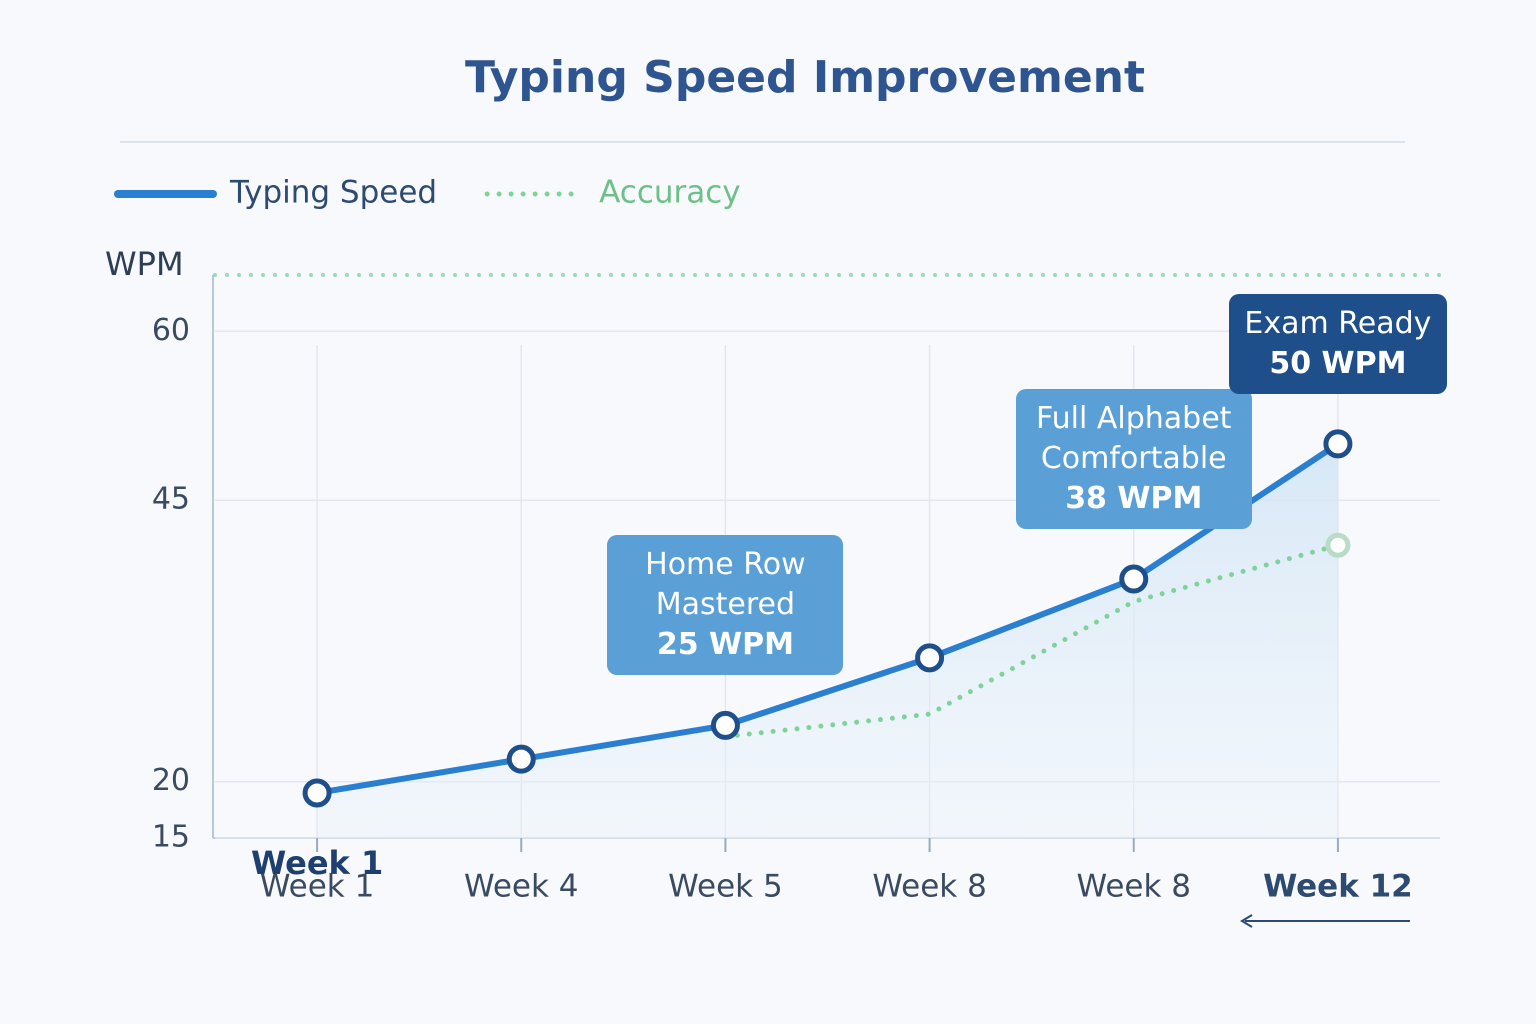  I want to click on y-axis-label: WPM, so click(144, 264).